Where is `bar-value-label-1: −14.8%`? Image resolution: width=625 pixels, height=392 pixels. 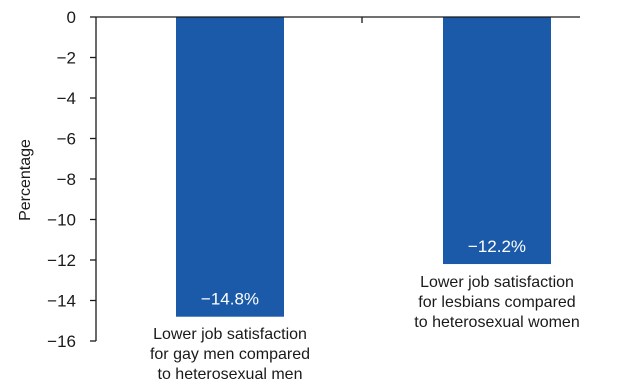
bar-value-label-1: −14.8% is located at coordinates (230, 299).